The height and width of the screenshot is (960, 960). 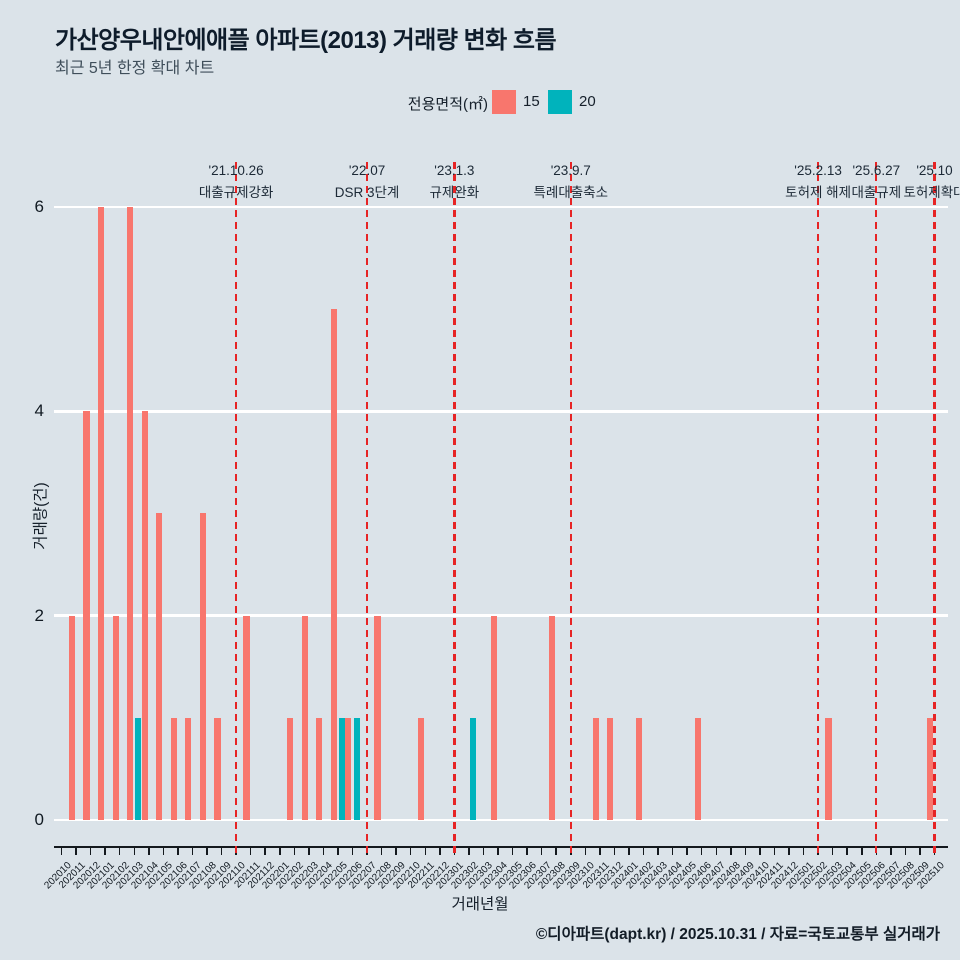 I want to click on legend-label-20: 20, so click(x=587, y=101).